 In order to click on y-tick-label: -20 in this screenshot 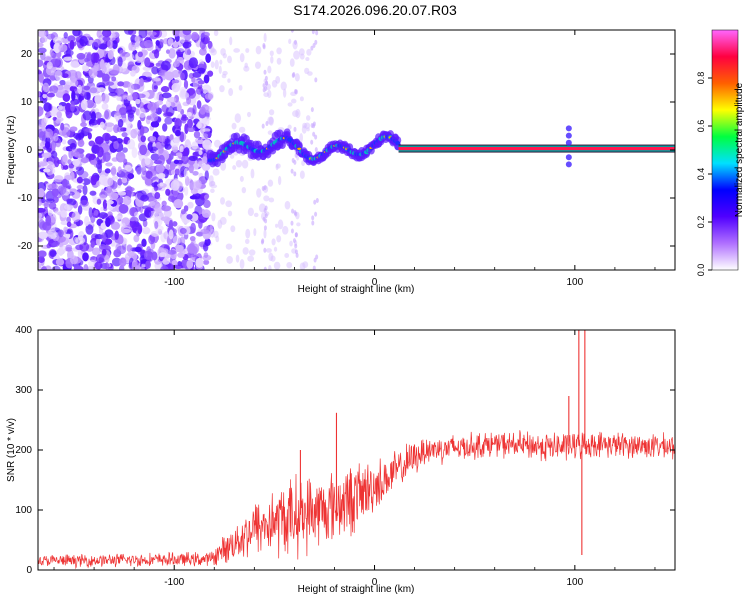, I will do `click(25, 246)`.